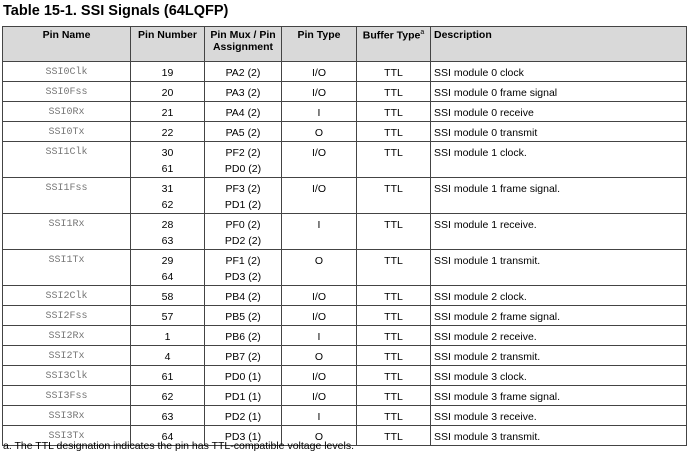 Image resolution: width=690 pixels, height=456 pixels. What do you see at coordinates (167, 195) in the screenshot?
I see `pin-number-cell: 31 62` at bounding box center [167, 195].